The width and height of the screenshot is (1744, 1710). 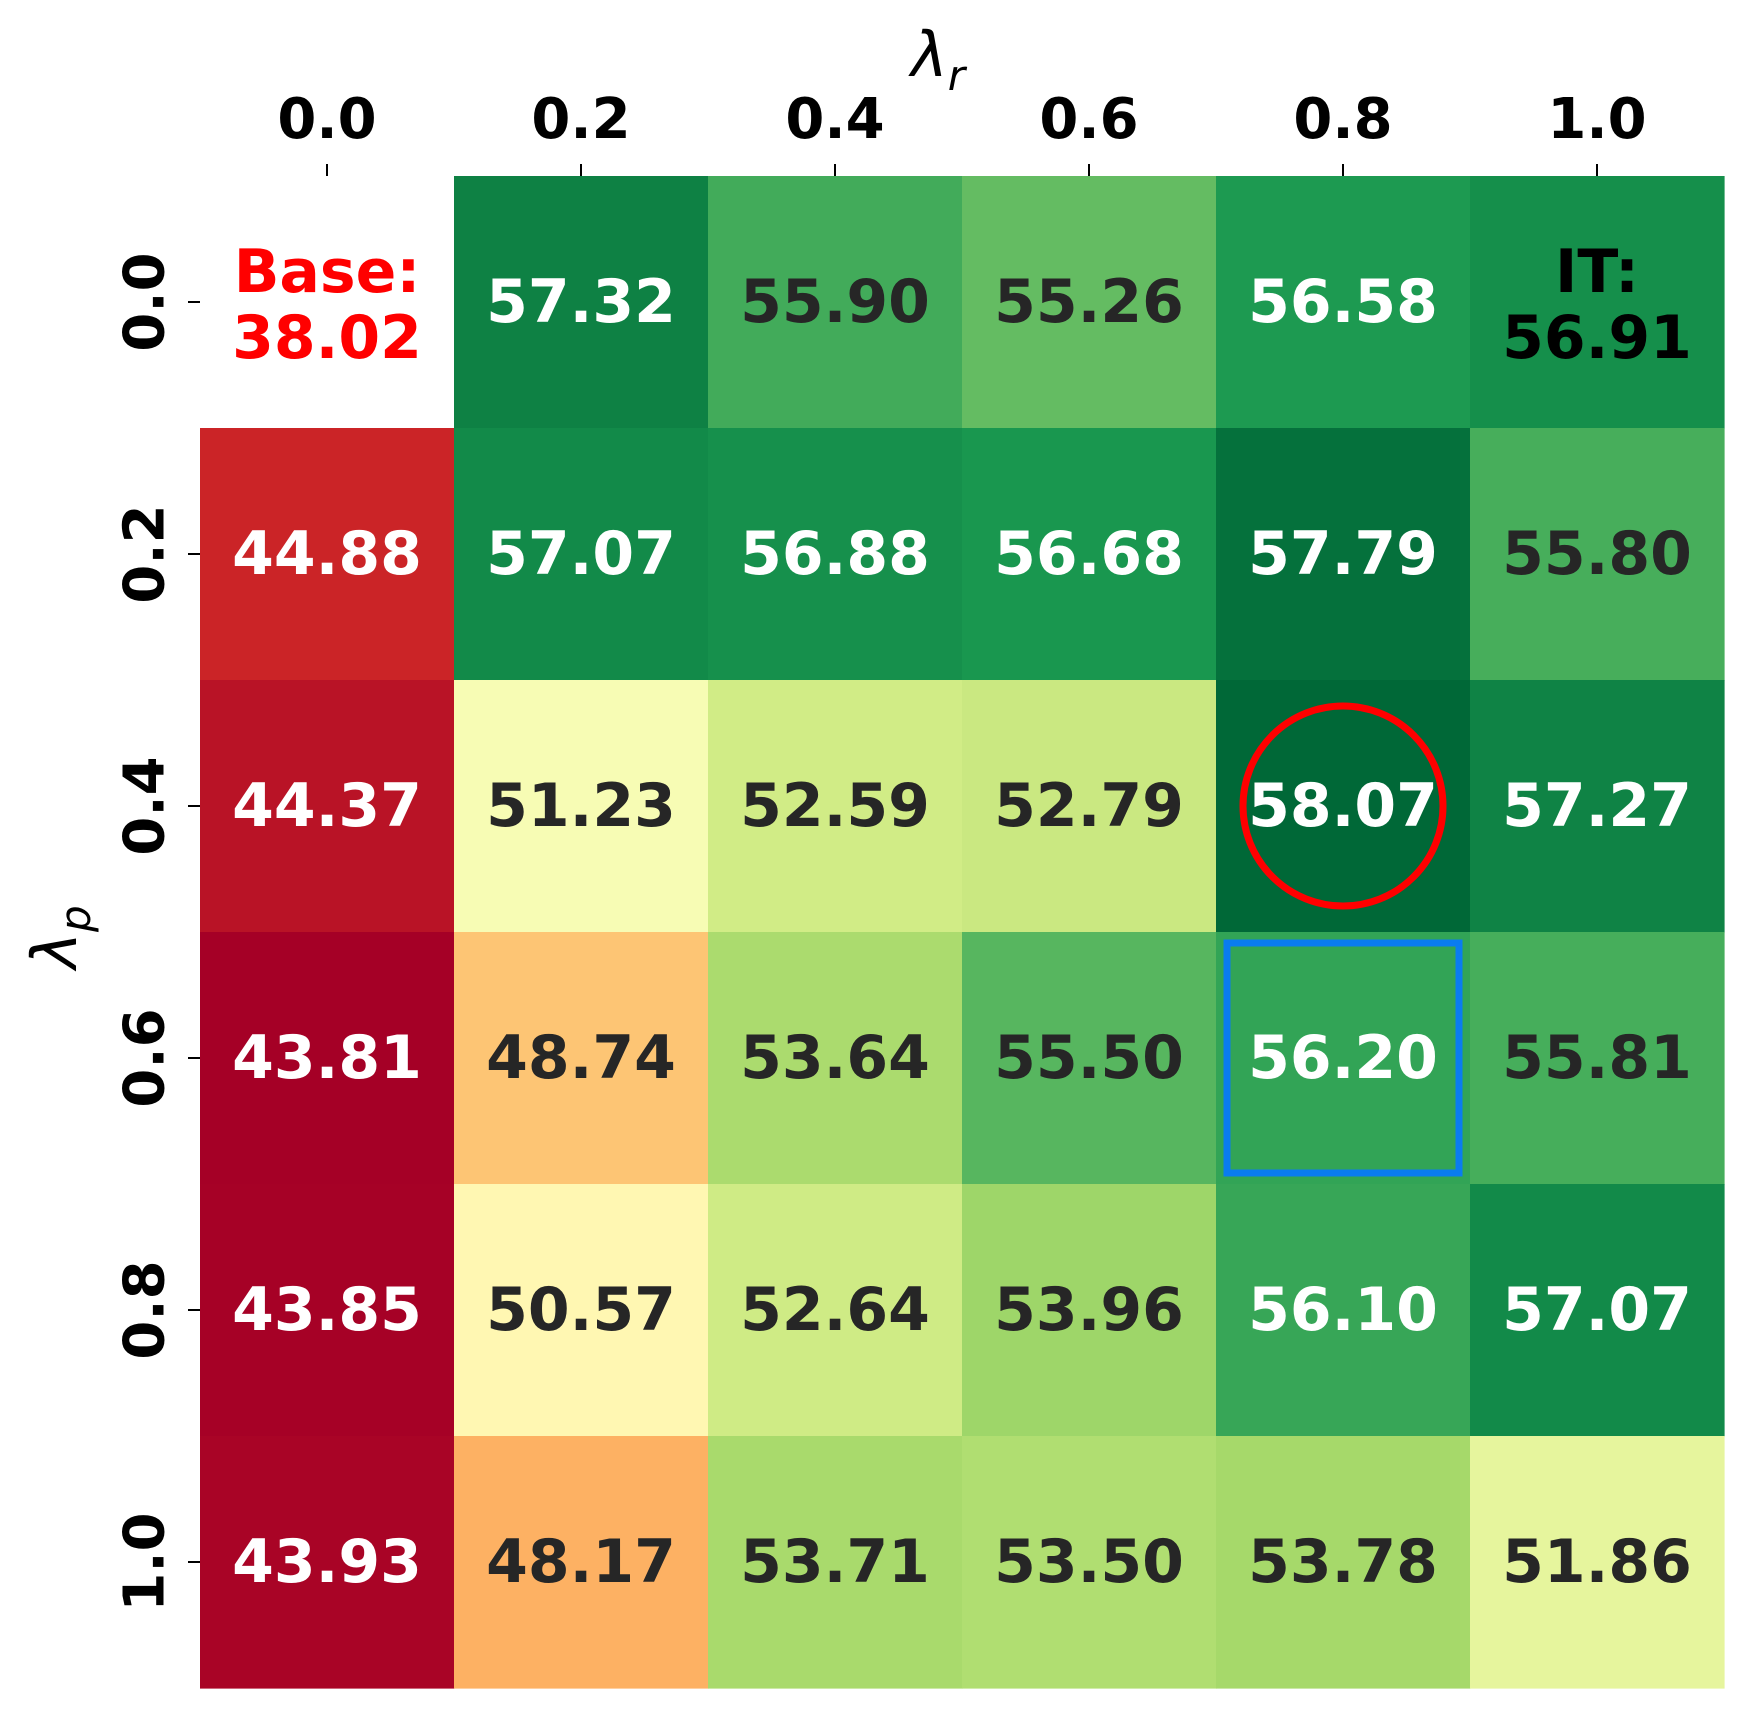 I want to click on cell-value-r5-c1: 48.17, so click(x=581, y=1562).